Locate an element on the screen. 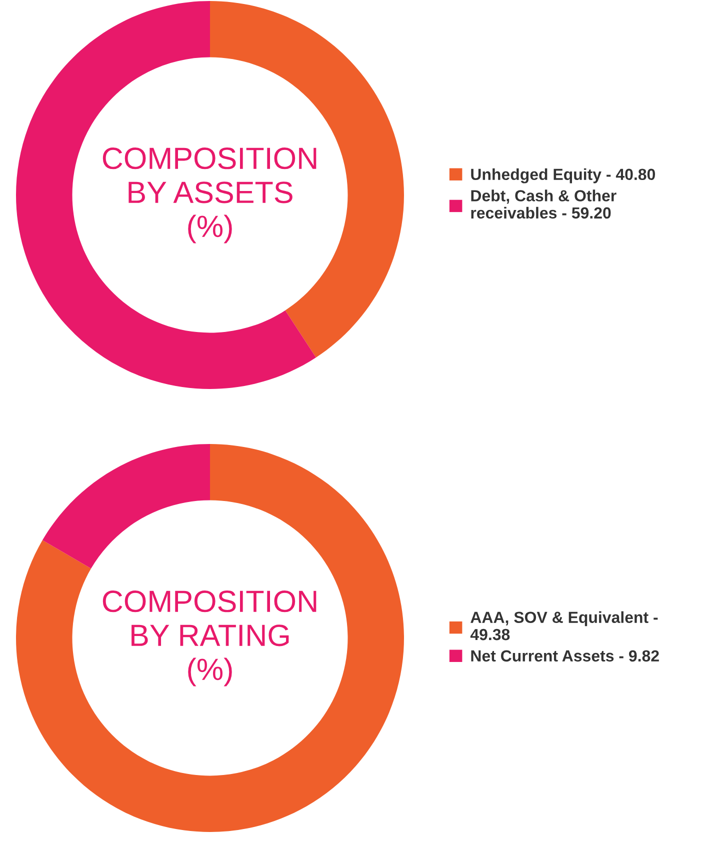  donut-slice is located at coordinates (126, 506).